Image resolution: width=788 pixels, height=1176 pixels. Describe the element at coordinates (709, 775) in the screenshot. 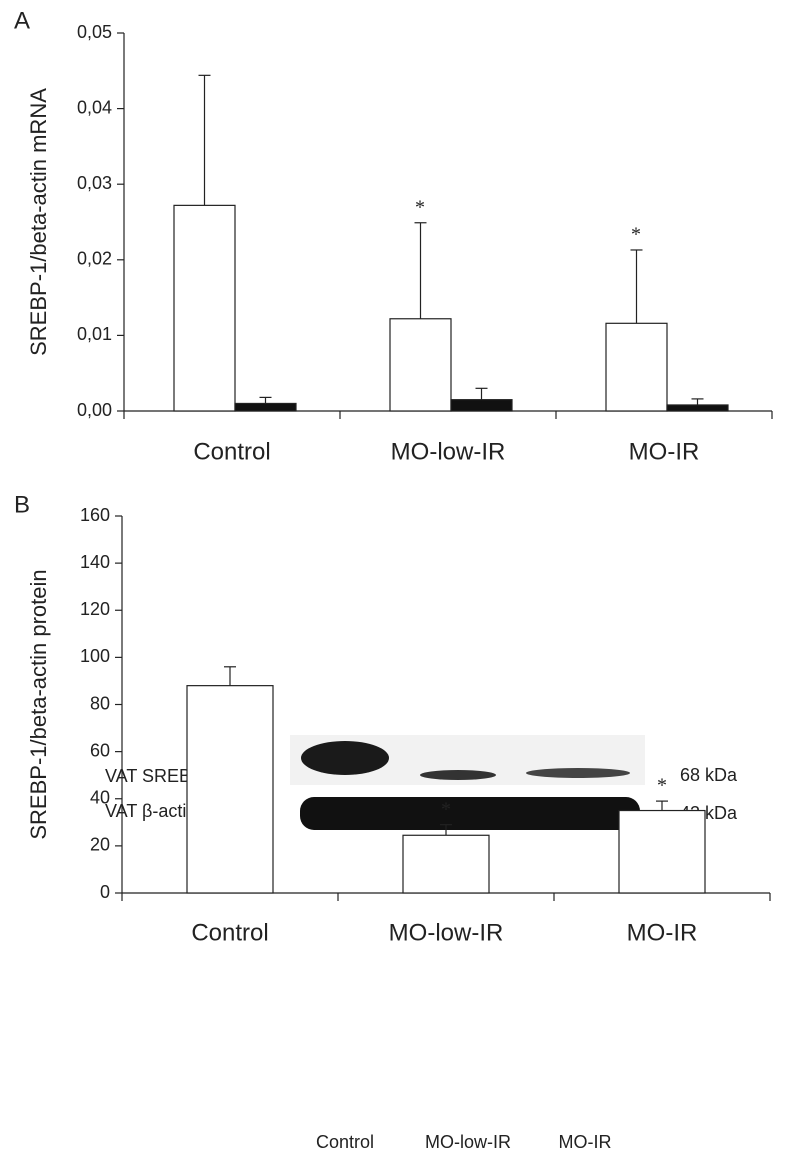

I see `blot-size-label: 68 kDa` at that location.